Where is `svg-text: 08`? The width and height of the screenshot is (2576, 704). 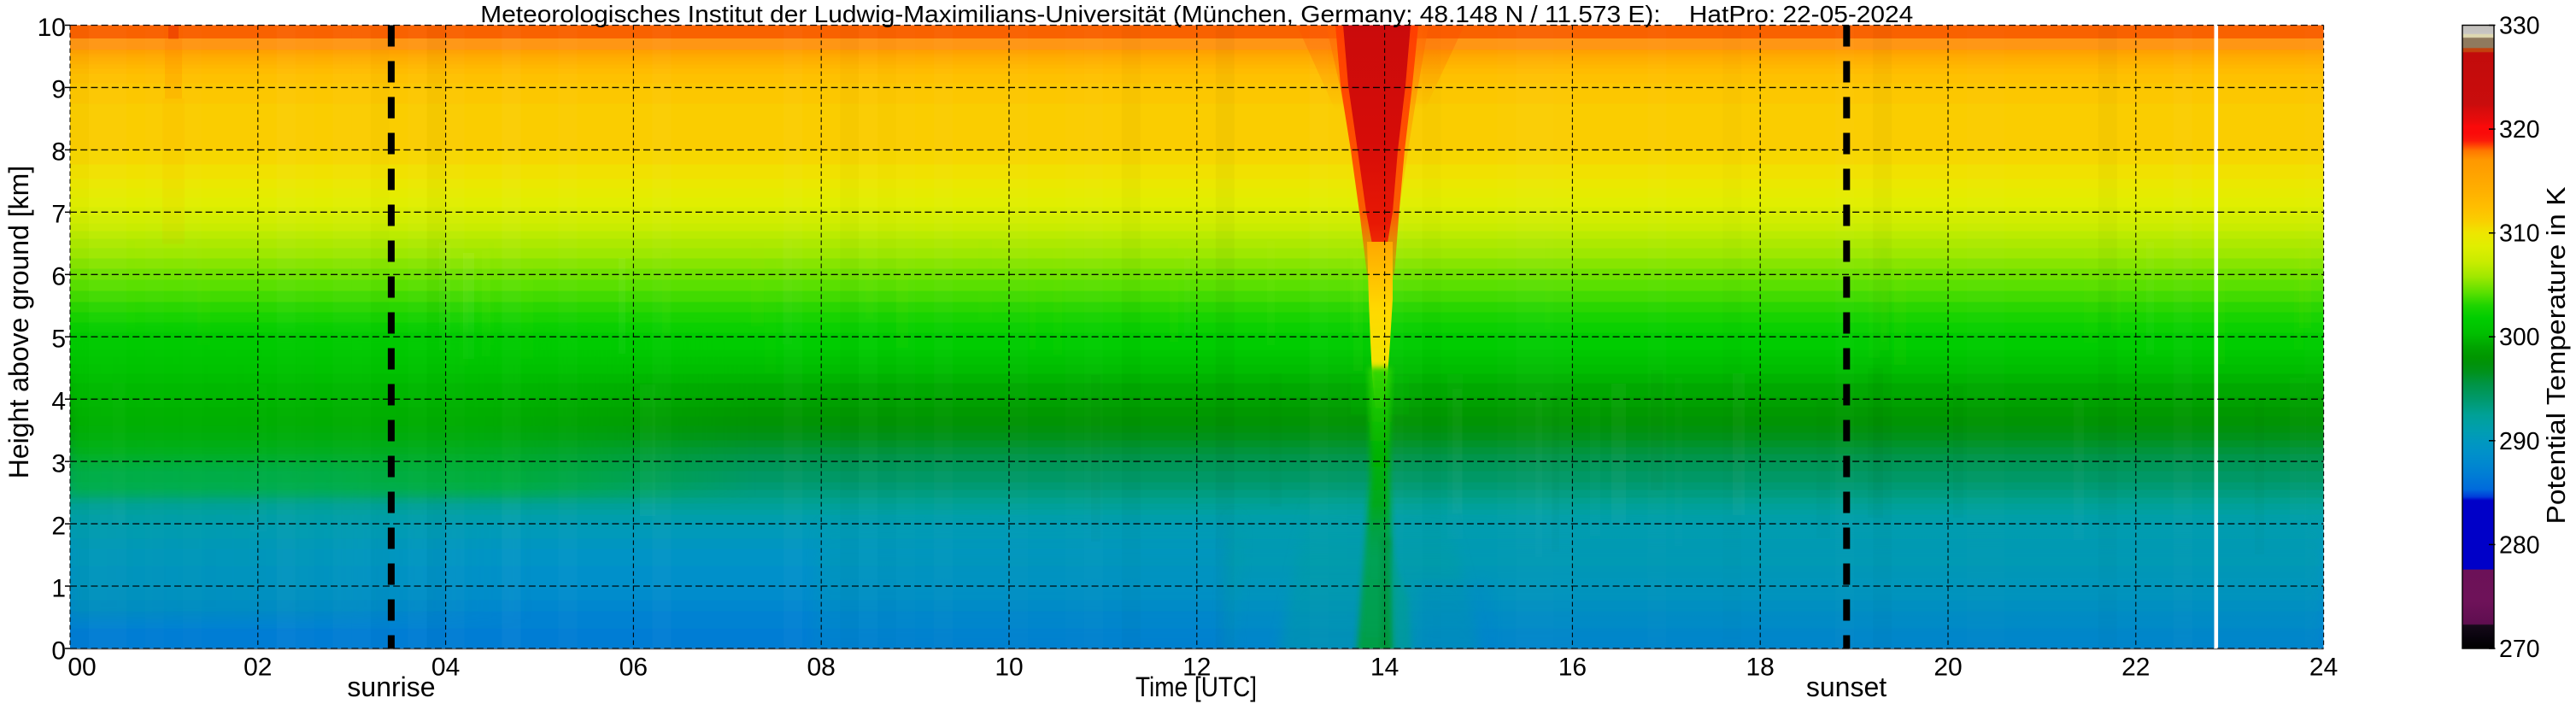 svg-text: 08 is located at coordinates (821, 668).